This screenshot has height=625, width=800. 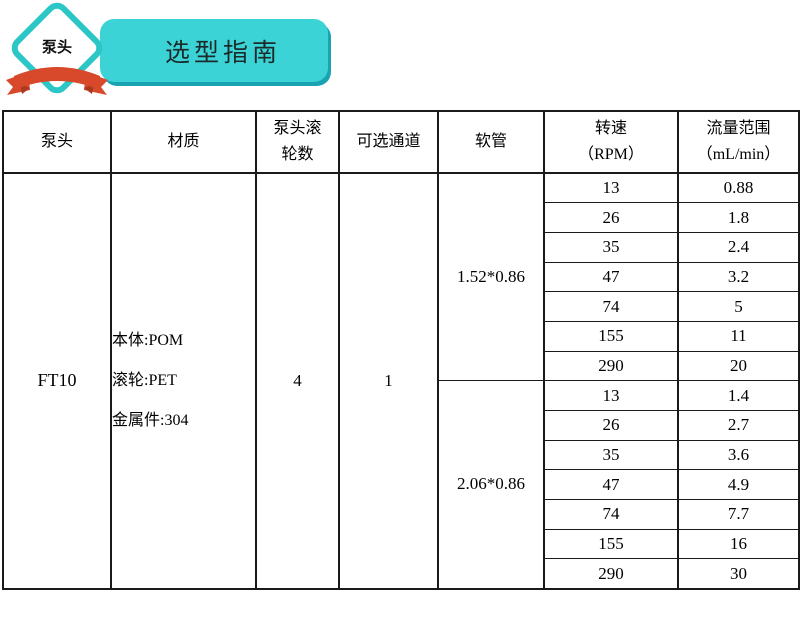 What do you see at coordinates (738, 366) in the screenshot?
I see `flow-cell: 20` at bounding box center [738, 366].